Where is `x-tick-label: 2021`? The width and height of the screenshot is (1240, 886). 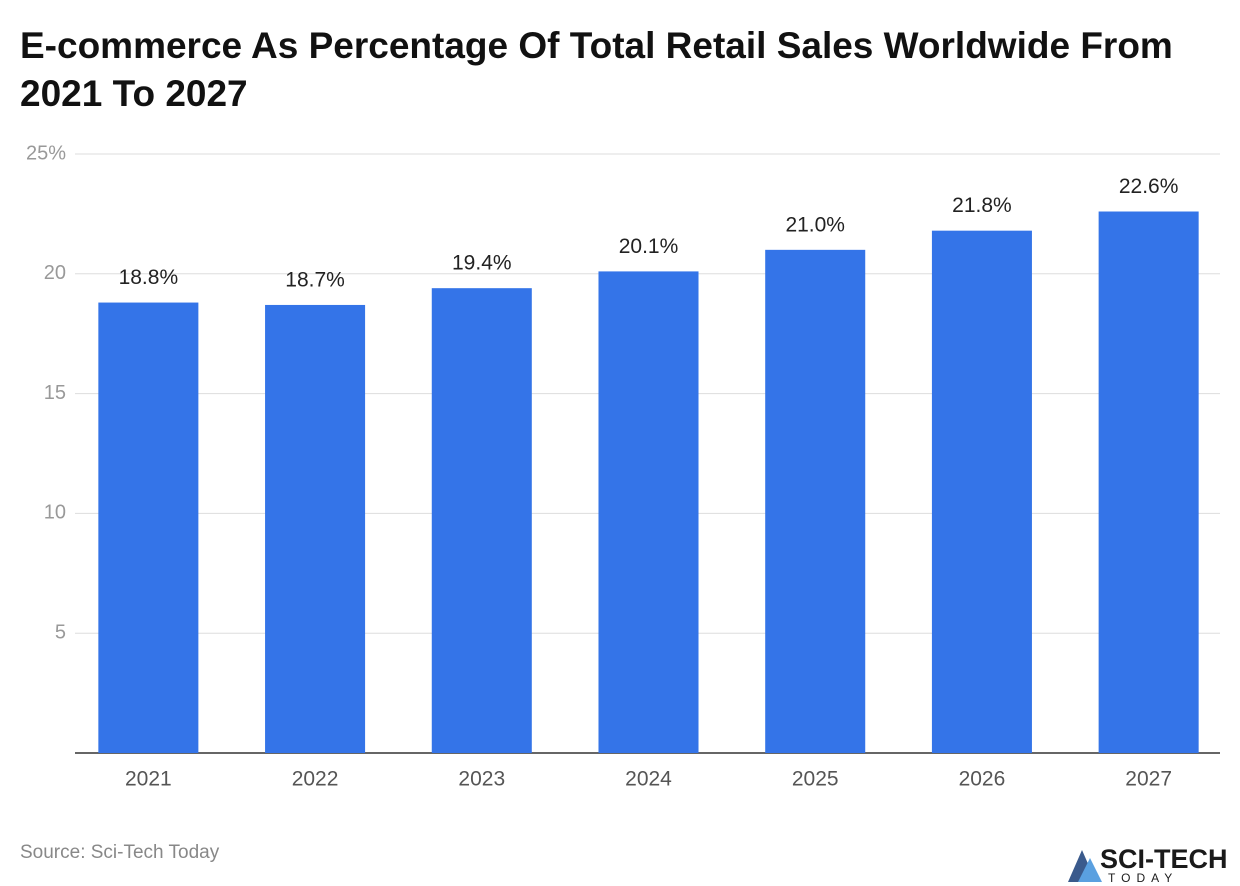 x-tick-label: 2021 is located at coordinates (148, 779).